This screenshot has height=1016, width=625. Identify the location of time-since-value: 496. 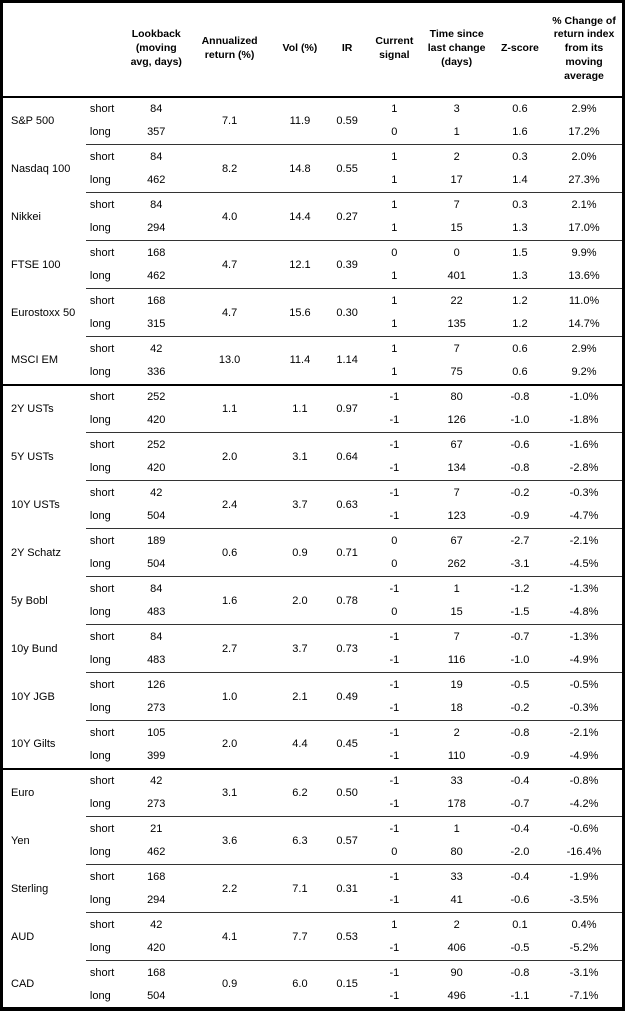
(456, 995).